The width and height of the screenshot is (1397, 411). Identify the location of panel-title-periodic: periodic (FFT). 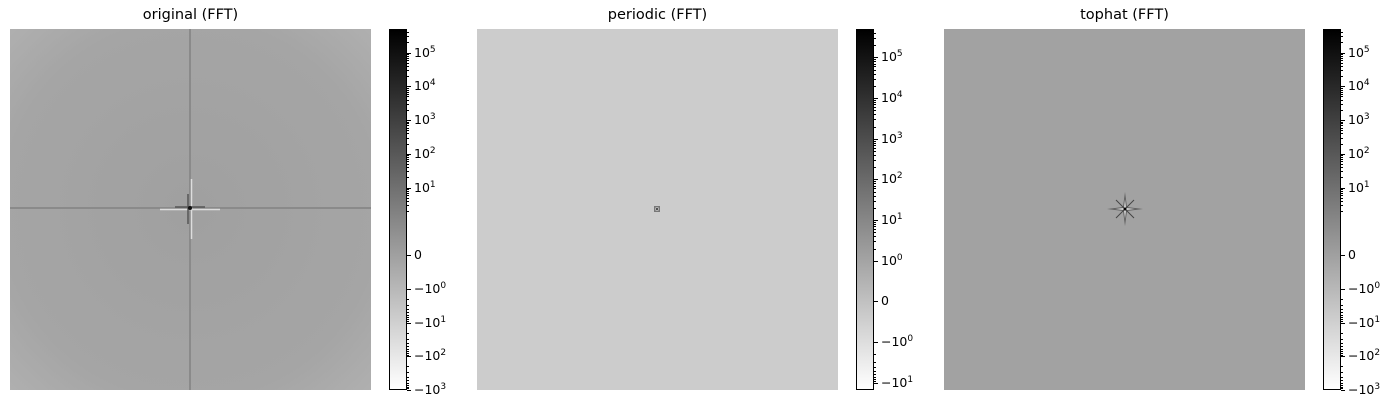
(657, 15).